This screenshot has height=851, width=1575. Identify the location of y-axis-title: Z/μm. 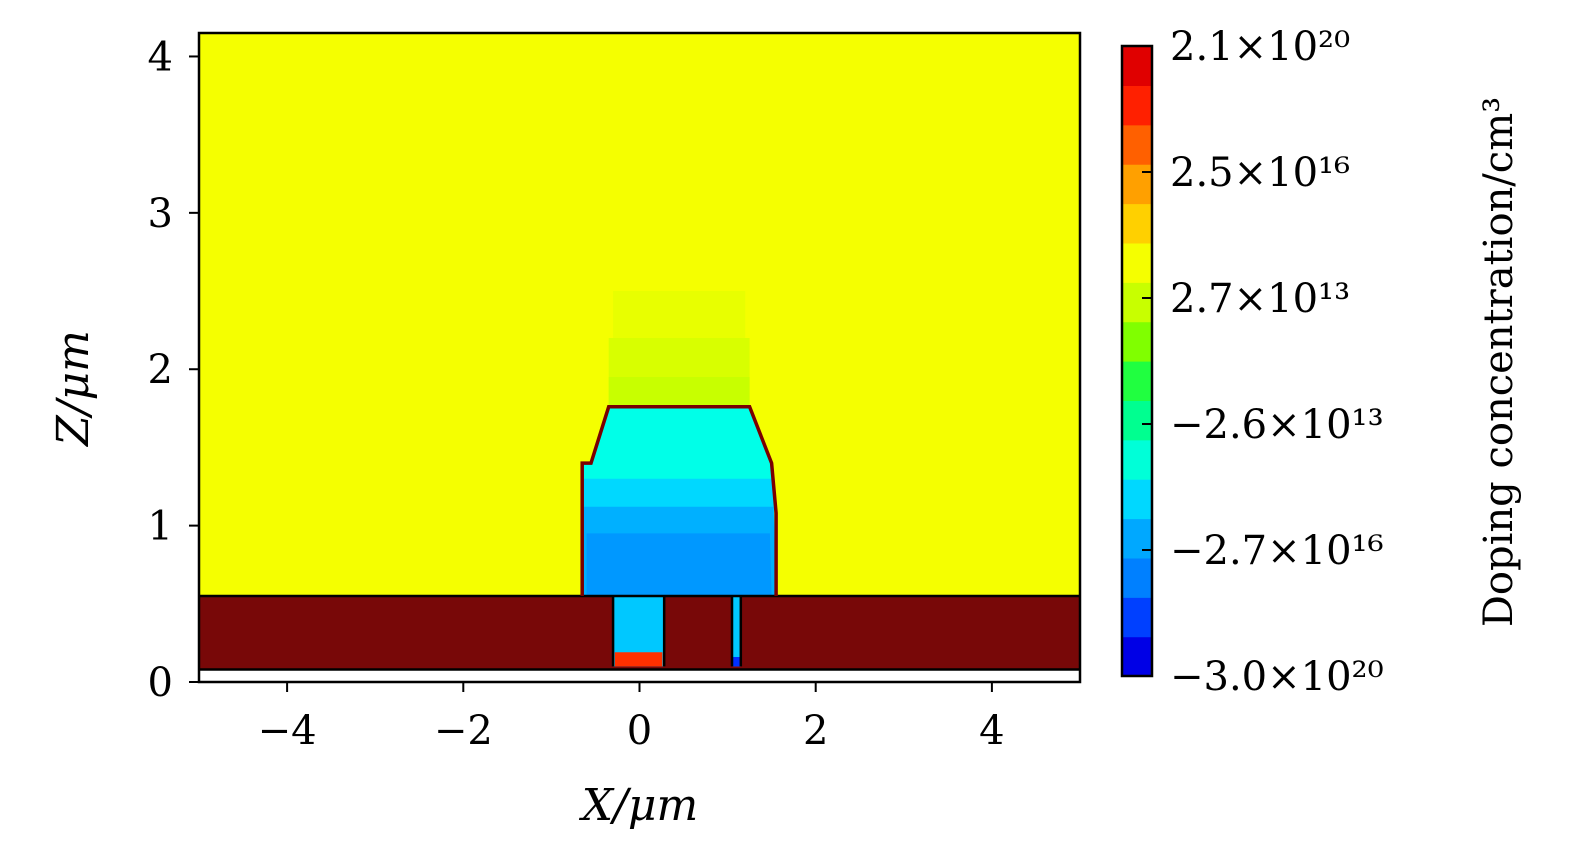
(73, 389).